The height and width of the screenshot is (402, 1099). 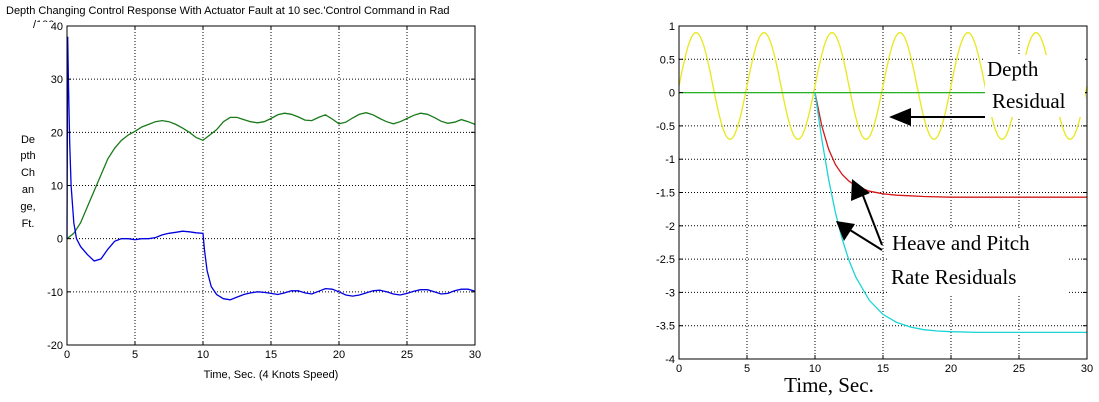 I want to click on depth-residual-label-line2: Residual, so click(x=1029, y=101).